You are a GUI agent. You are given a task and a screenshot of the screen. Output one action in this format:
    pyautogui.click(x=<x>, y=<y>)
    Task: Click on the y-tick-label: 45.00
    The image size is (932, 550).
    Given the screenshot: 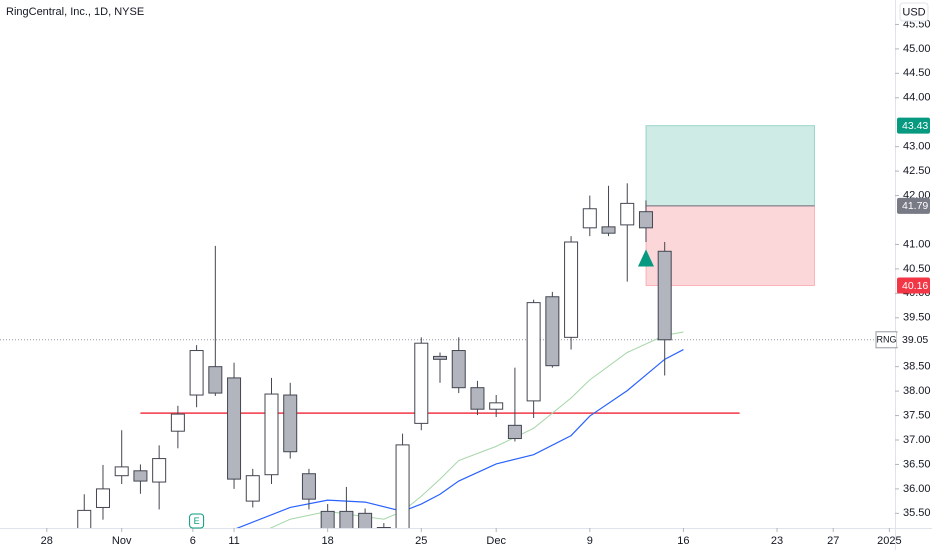 What is the action you would take?
    pyautogui.click(x=917, y=49)
    